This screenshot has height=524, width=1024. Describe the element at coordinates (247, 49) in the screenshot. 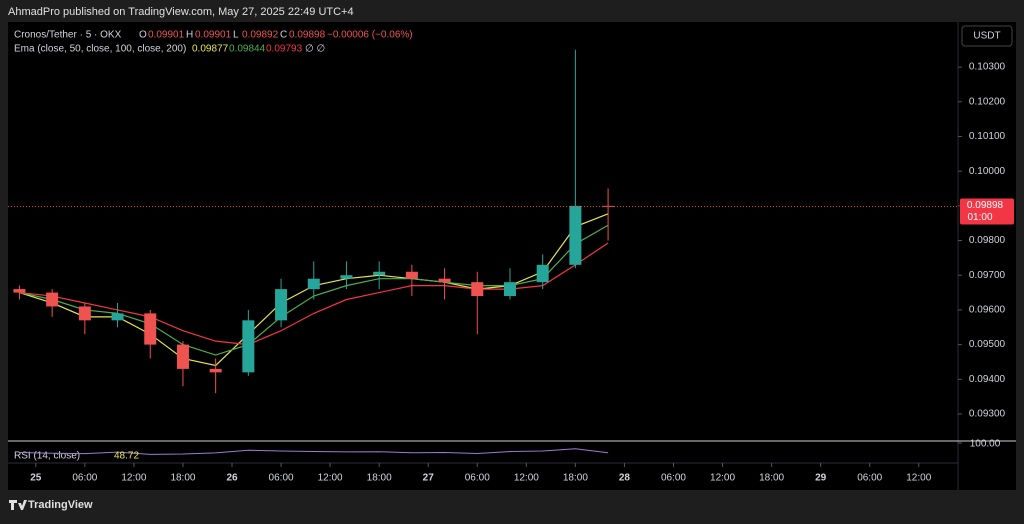

I see `ema-value: 0.09844` at that location.